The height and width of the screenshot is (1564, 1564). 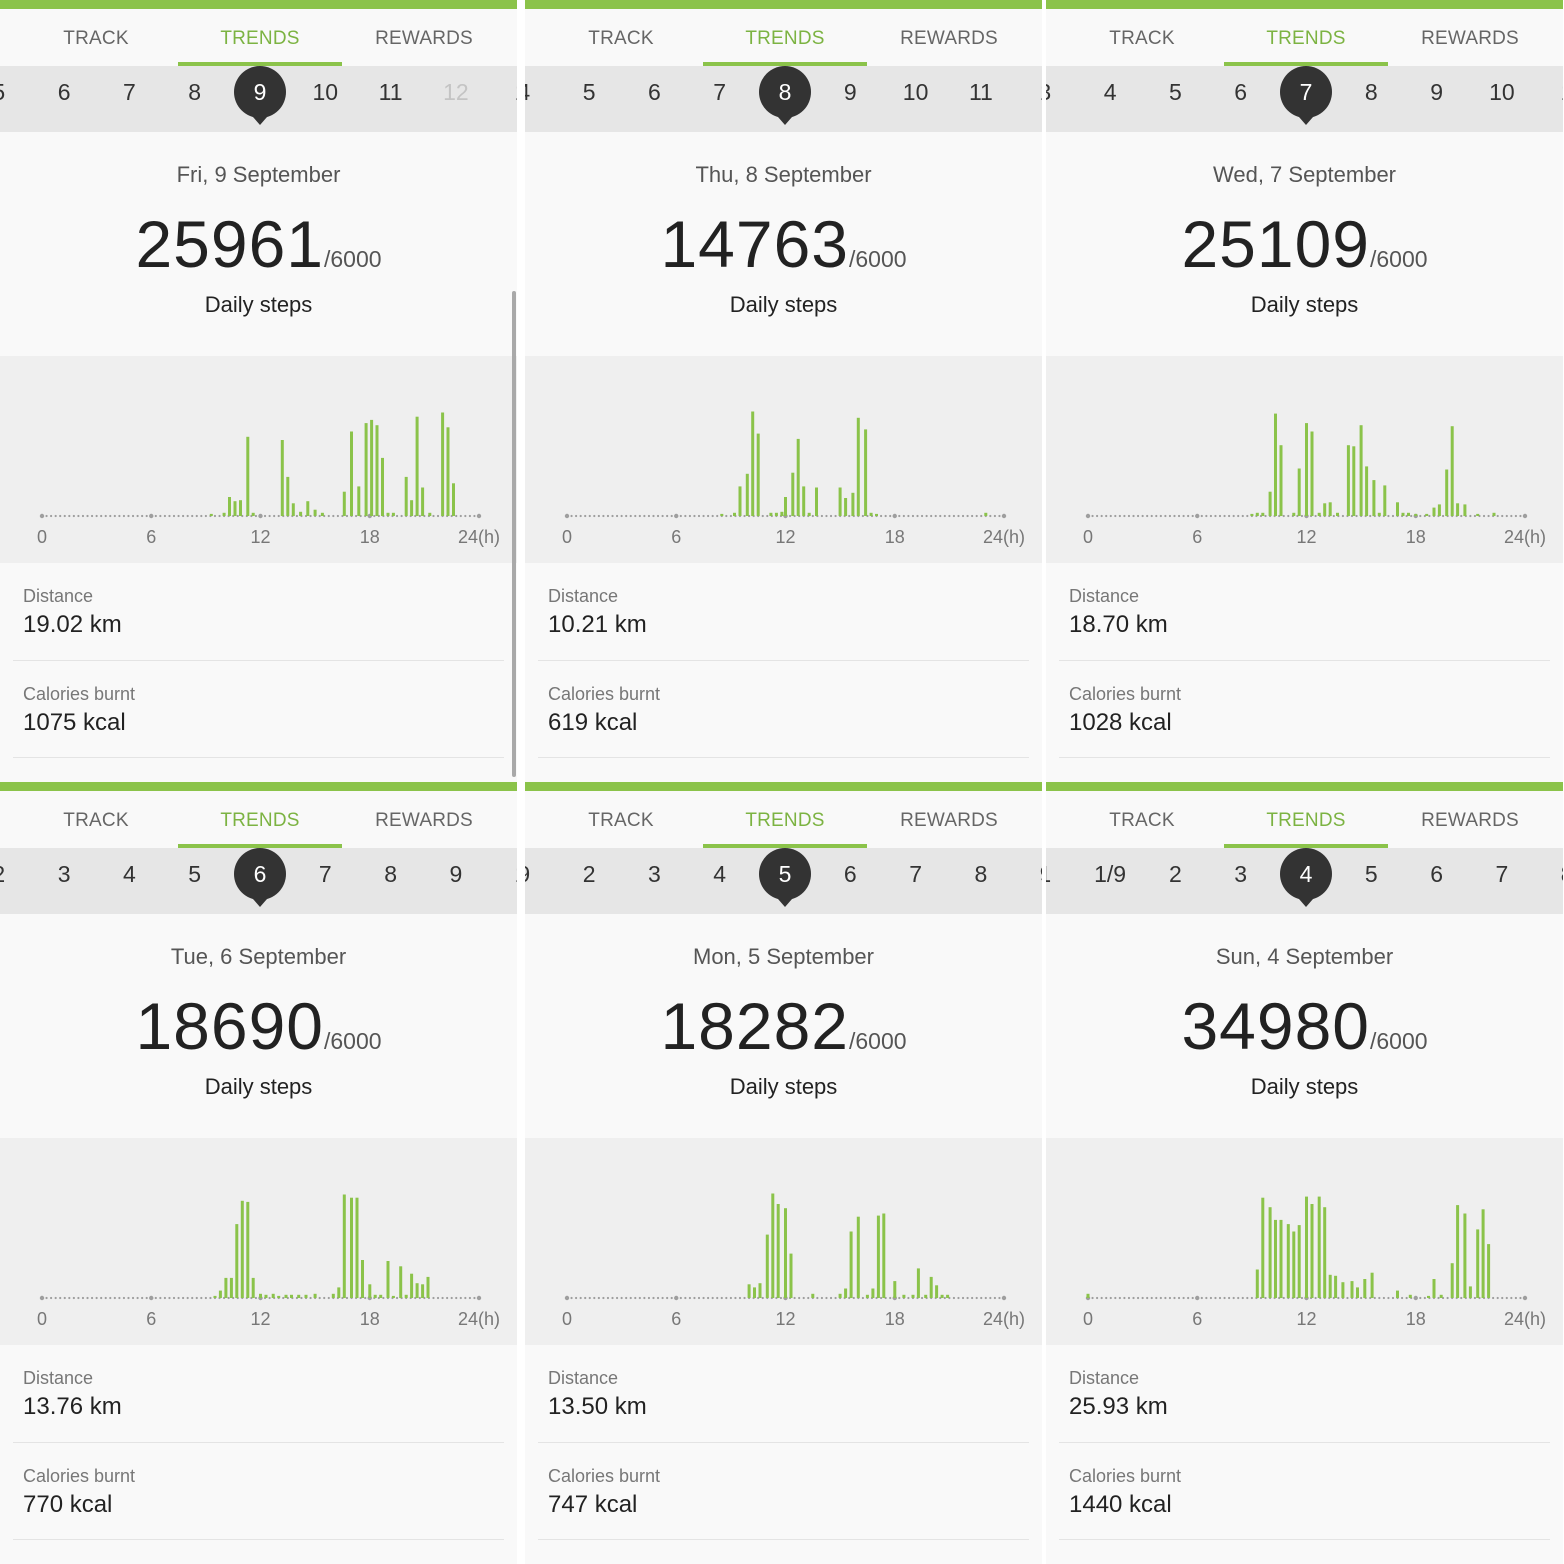 I want to click on date-strip: 1 1/9 2 3 4 5 6 7 8, so click(x=1304, y=881).